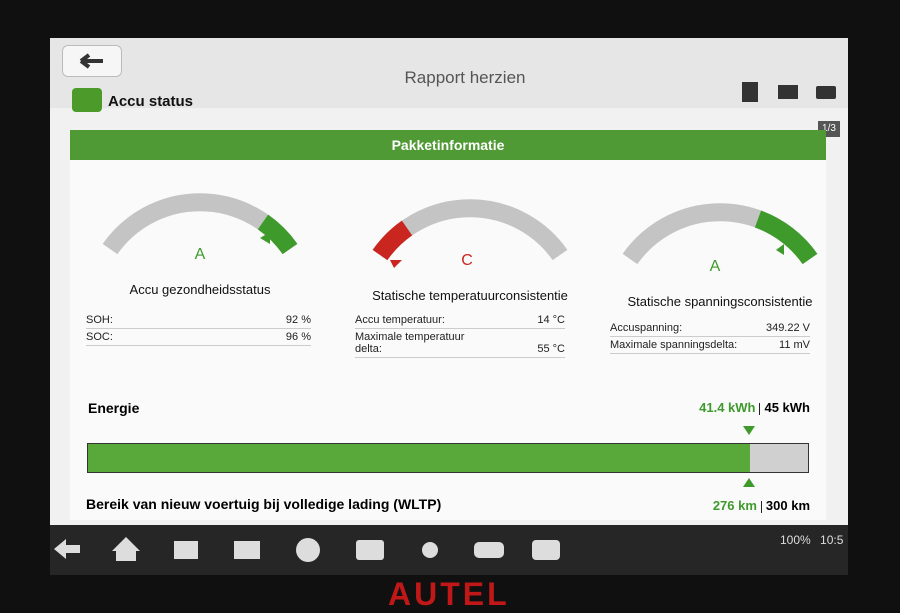  I want to click on row-label: Accu temperatuur:, so click(400, 320).